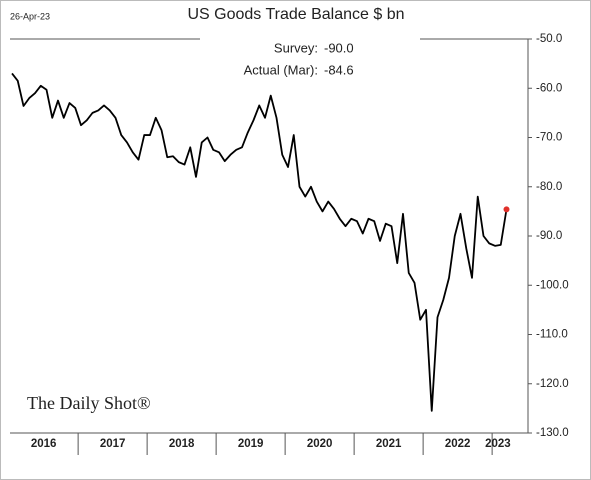 This screenshot has height=480, width=591. What do you see at coordinates (182, 444) in the screenshot?
I see `x-tick-label: 2018` at bounding box center [182, 444].